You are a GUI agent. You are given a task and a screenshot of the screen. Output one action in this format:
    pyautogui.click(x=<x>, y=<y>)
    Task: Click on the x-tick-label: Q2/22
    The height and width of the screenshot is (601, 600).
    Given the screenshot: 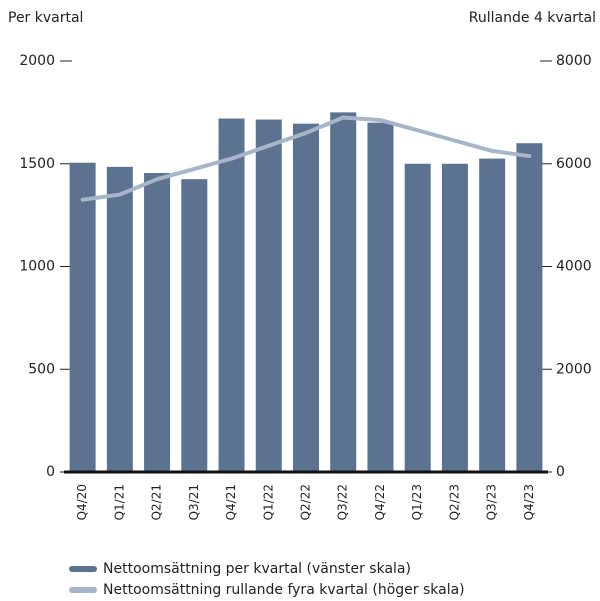 What is the action you would take?
    pyautogui.click(x=306, y=502)
    